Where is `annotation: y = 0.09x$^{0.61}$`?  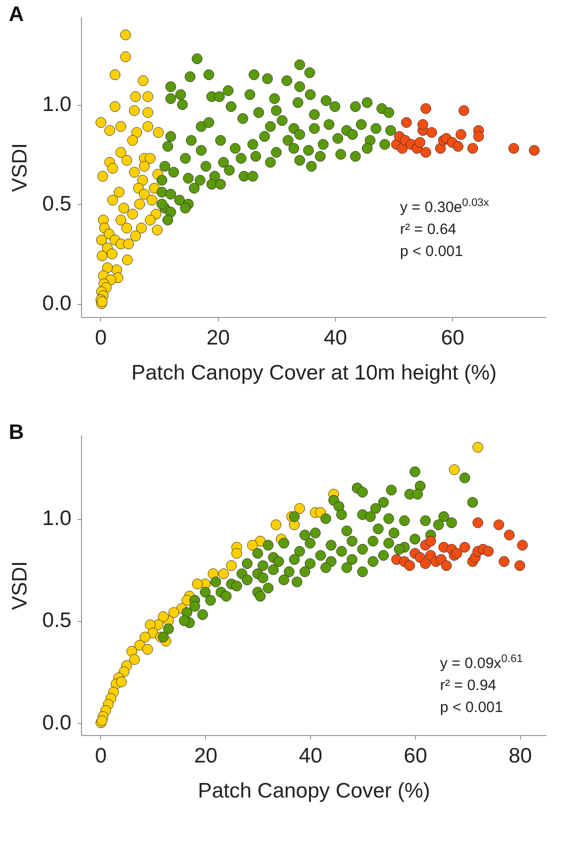 annotation: y = 0.09x$^{0.61}$ is located at coordinates (481, 663).